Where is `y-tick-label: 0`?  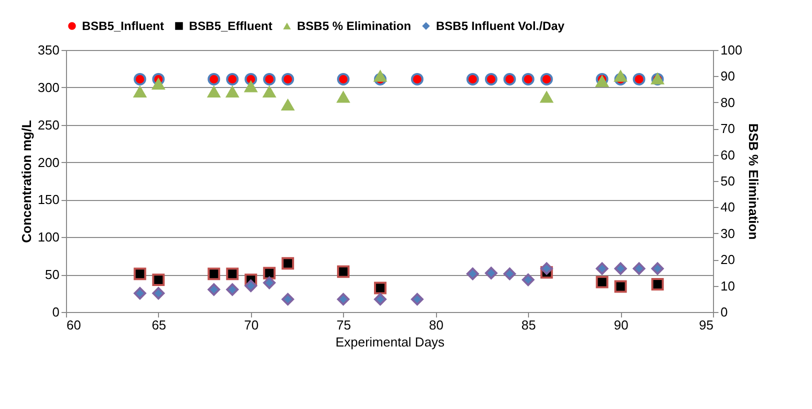
y-tick-label: 0 is located at coordinates (56, 312).